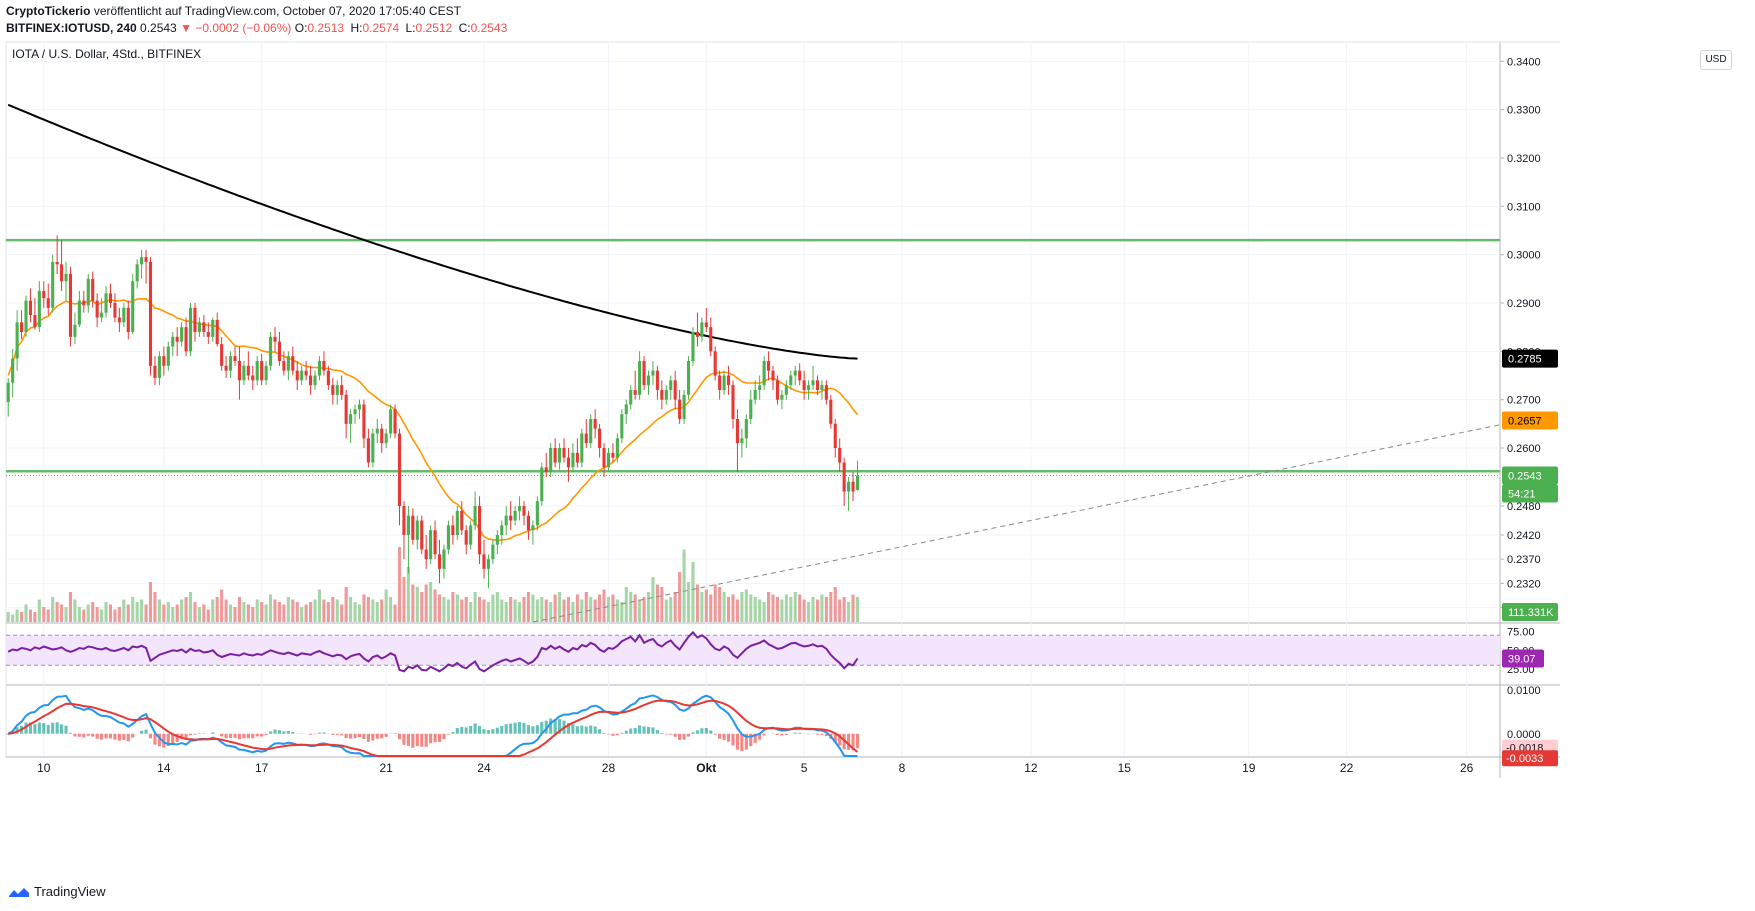  What do you see at coordinates (1716, 60) in the screenshot?
I see `currency-button: USD` at bounding box center [1716, 60].